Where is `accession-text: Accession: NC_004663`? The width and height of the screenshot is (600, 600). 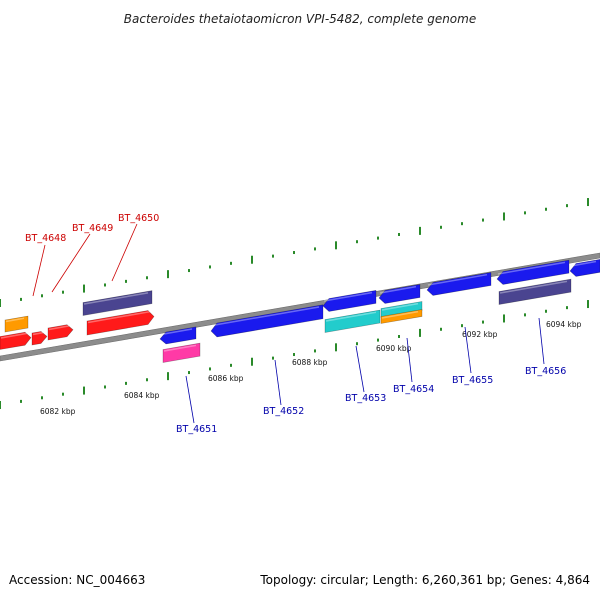 accession-text: Accession: NC_004663 is located at coordinates (77, 580).